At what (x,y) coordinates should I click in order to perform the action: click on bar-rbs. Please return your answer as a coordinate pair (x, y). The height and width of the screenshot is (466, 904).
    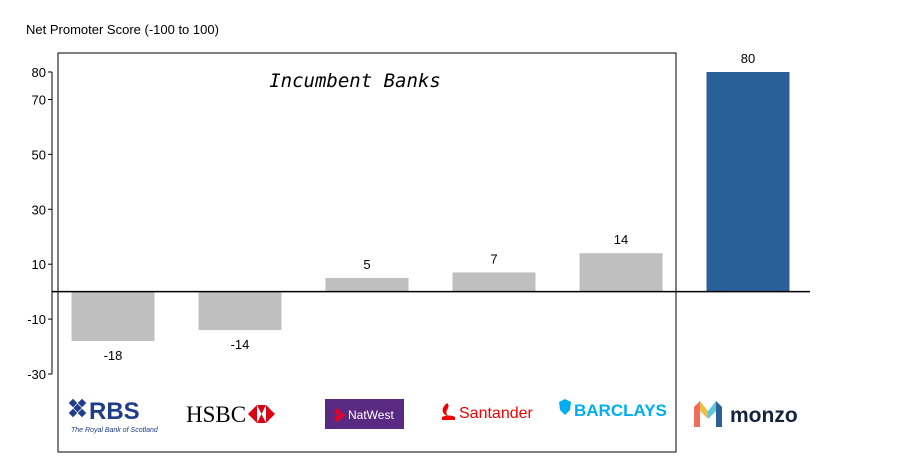
    Looking at the image, I should click on (113, 316).